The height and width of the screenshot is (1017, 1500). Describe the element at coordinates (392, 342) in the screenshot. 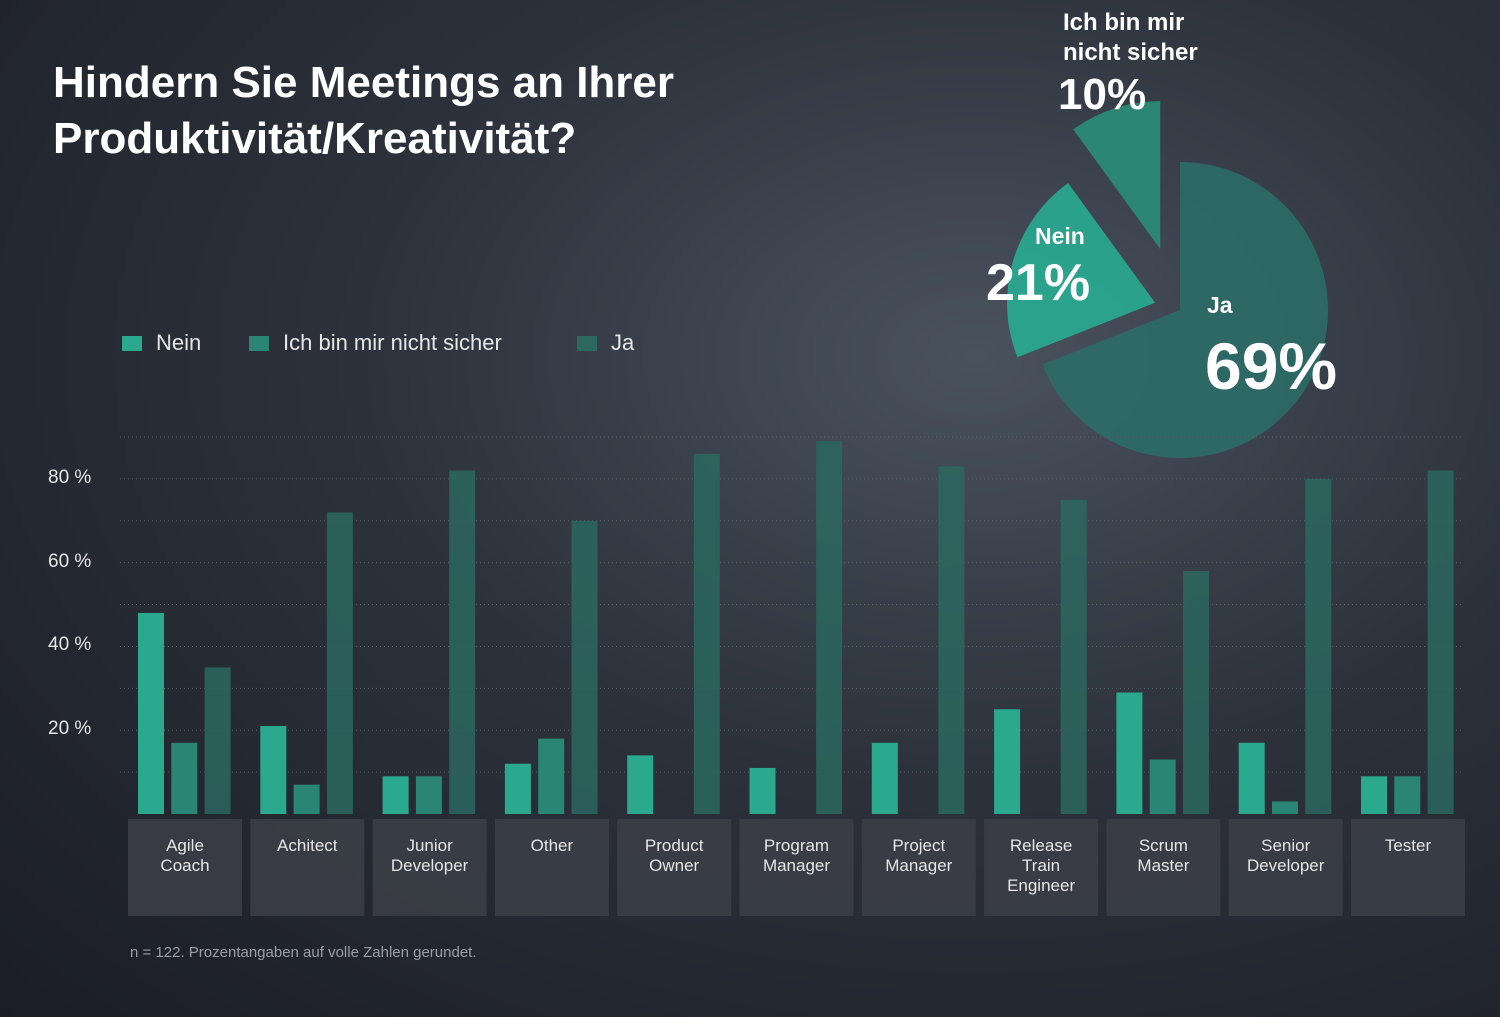

I see `legend-label: Ich bin mir nicht sicher` at that location.